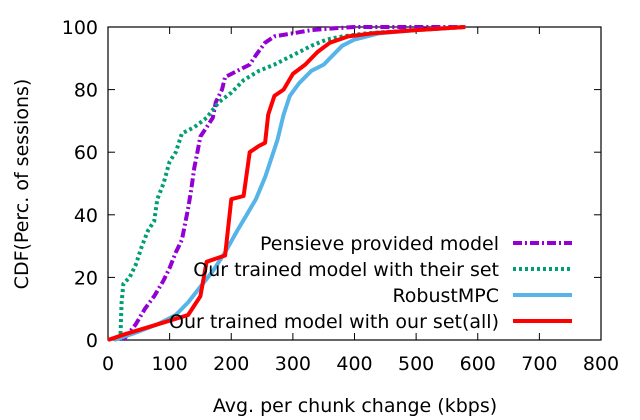  What do you see at coordinates (478, 364) in the screenshot?
I see `x-tick-label: 600` at bounding box center [478, 364].